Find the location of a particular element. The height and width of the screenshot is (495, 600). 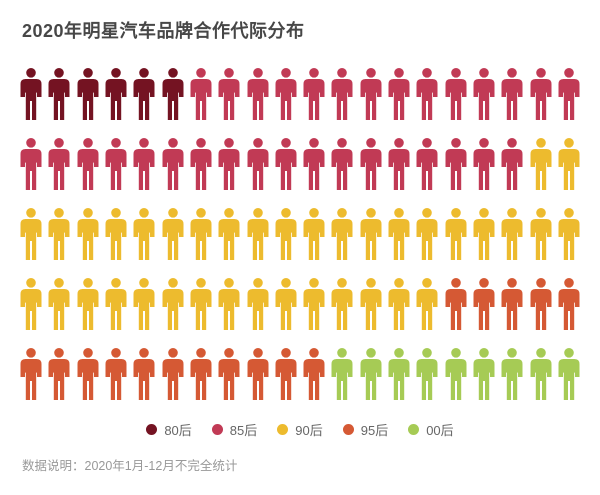

legend-label: 00后 is located at coordinates (440, 430).